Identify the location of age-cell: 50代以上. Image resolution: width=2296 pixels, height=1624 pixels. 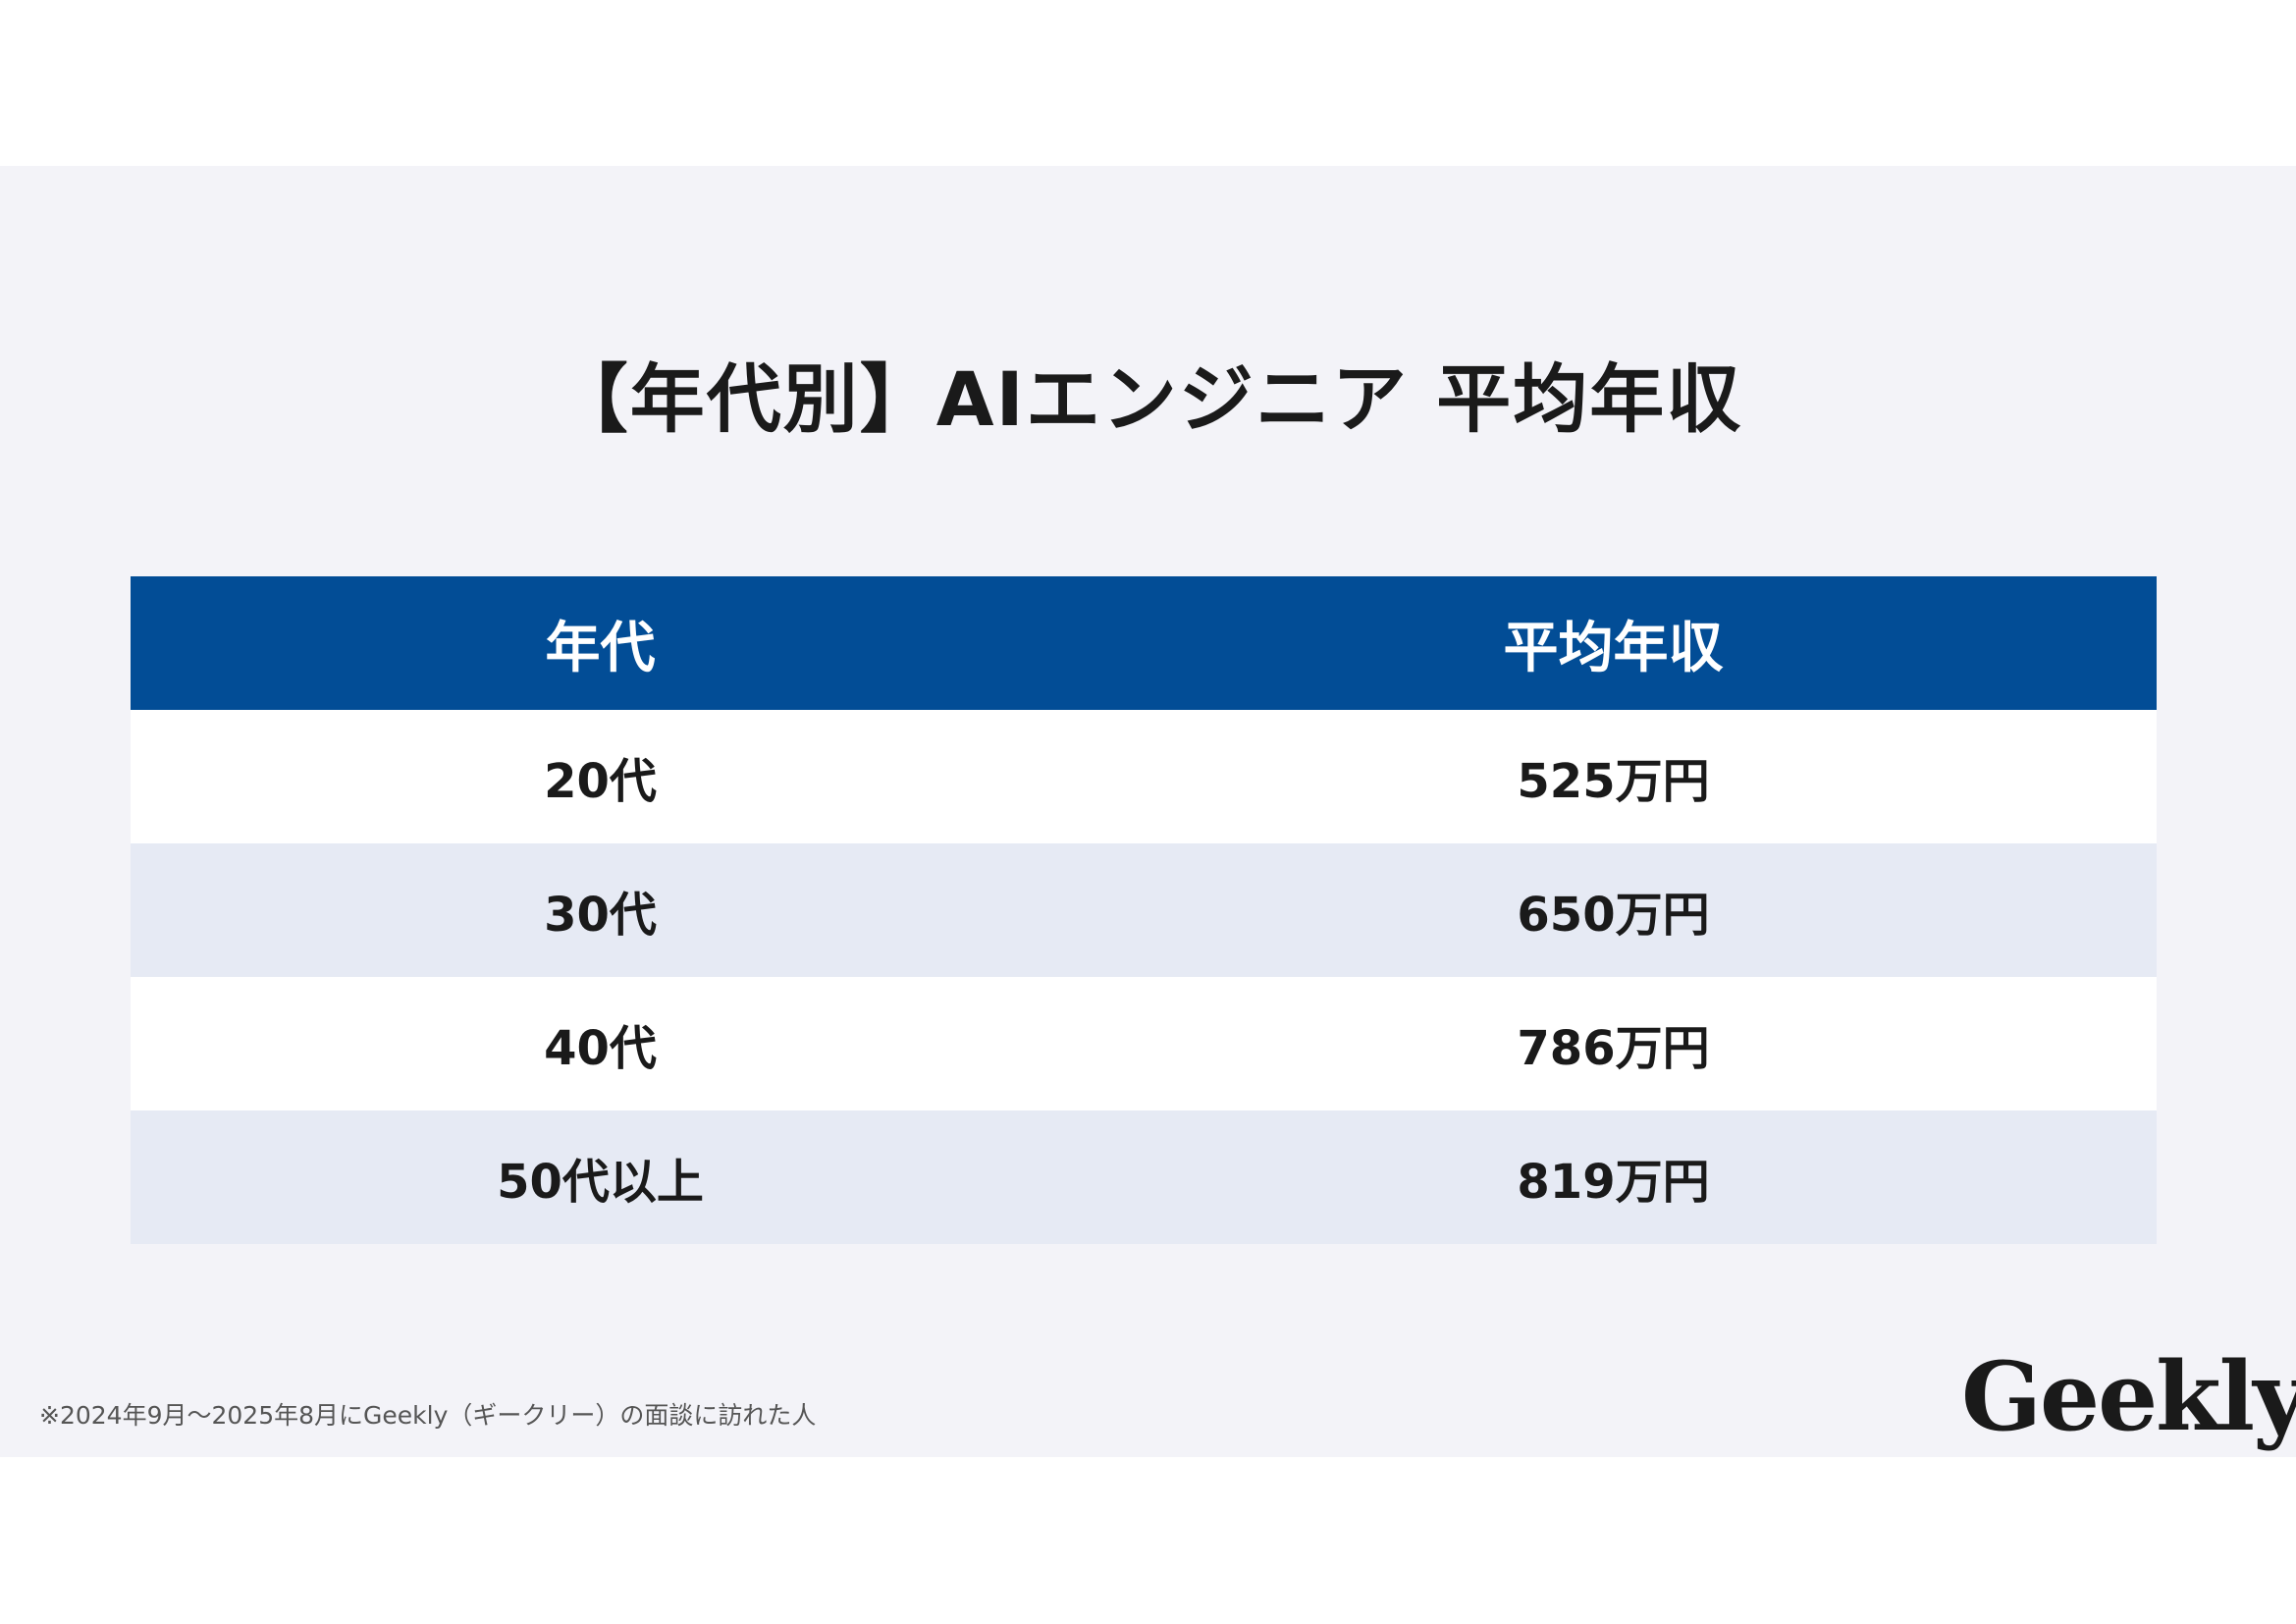
(601, 1177).